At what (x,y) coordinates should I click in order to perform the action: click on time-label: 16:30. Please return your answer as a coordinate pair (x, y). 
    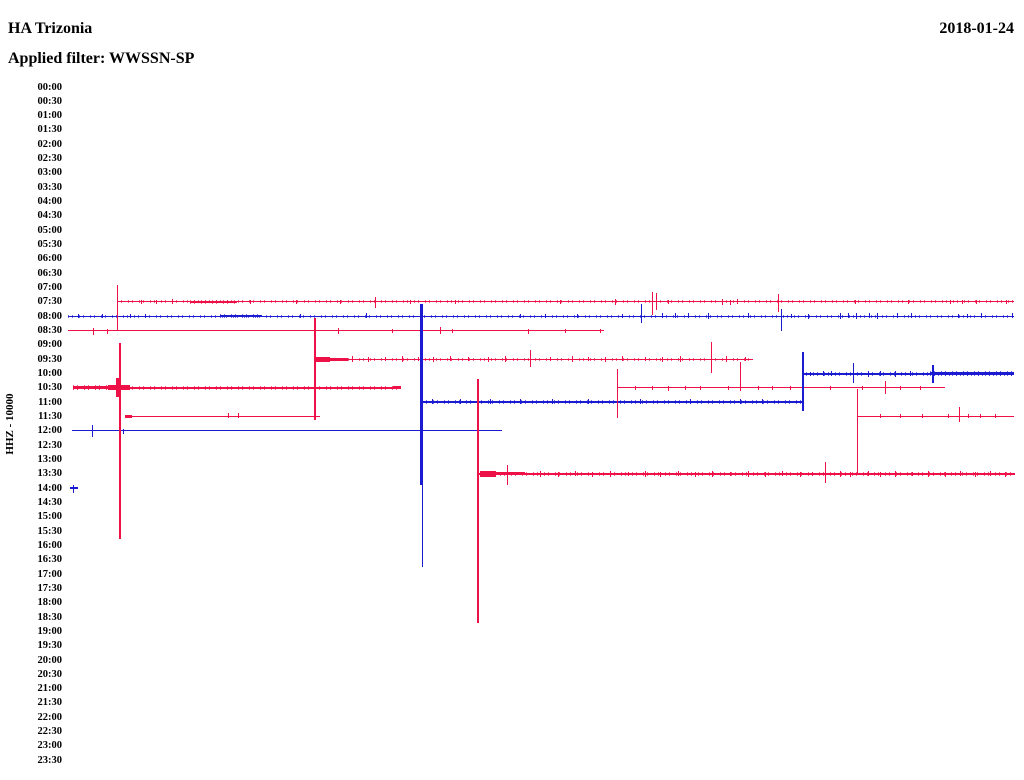
    Looking at the image, I should click on (50, 560).